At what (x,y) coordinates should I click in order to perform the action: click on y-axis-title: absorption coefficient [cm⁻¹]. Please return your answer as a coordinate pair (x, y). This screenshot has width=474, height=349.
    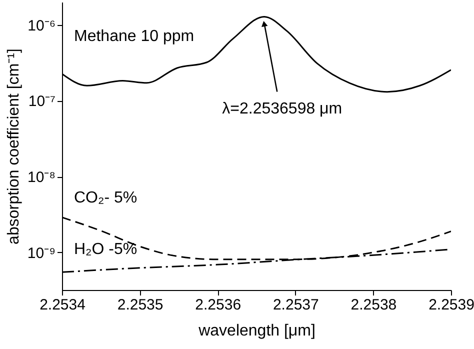
    Looking at the image, I should click on (13, 146).